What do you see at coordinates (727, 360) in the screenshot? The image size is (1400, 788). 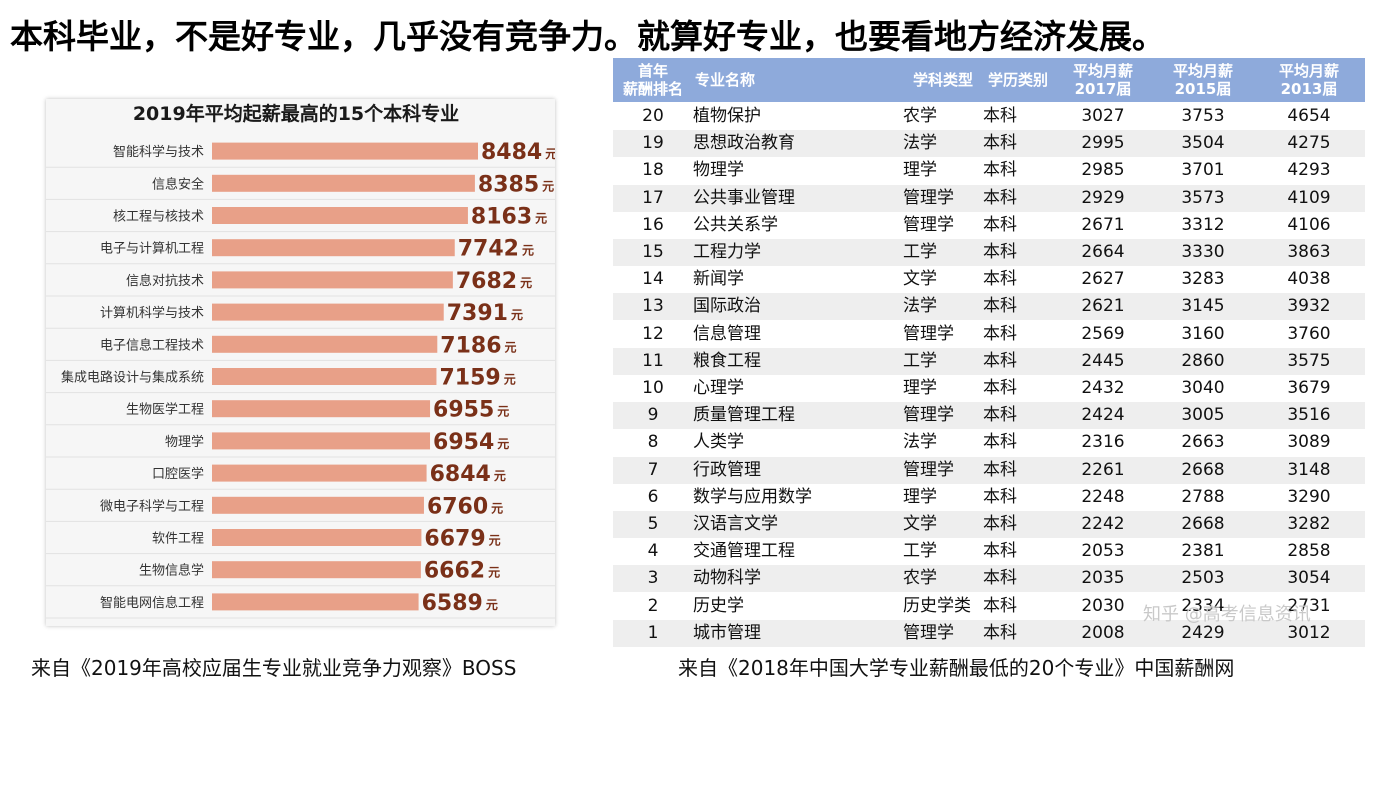 I see `table-cell: 粮食工程` at bounding box center [727, 360].